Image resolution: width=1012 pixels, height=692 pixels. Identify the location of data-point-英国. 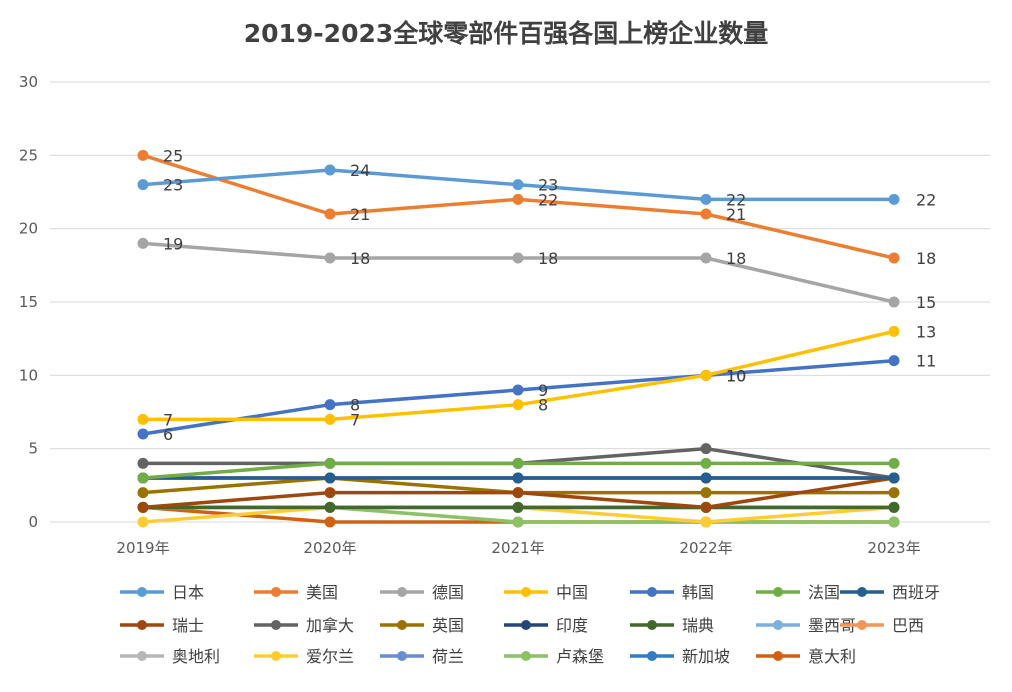
(706, 493).